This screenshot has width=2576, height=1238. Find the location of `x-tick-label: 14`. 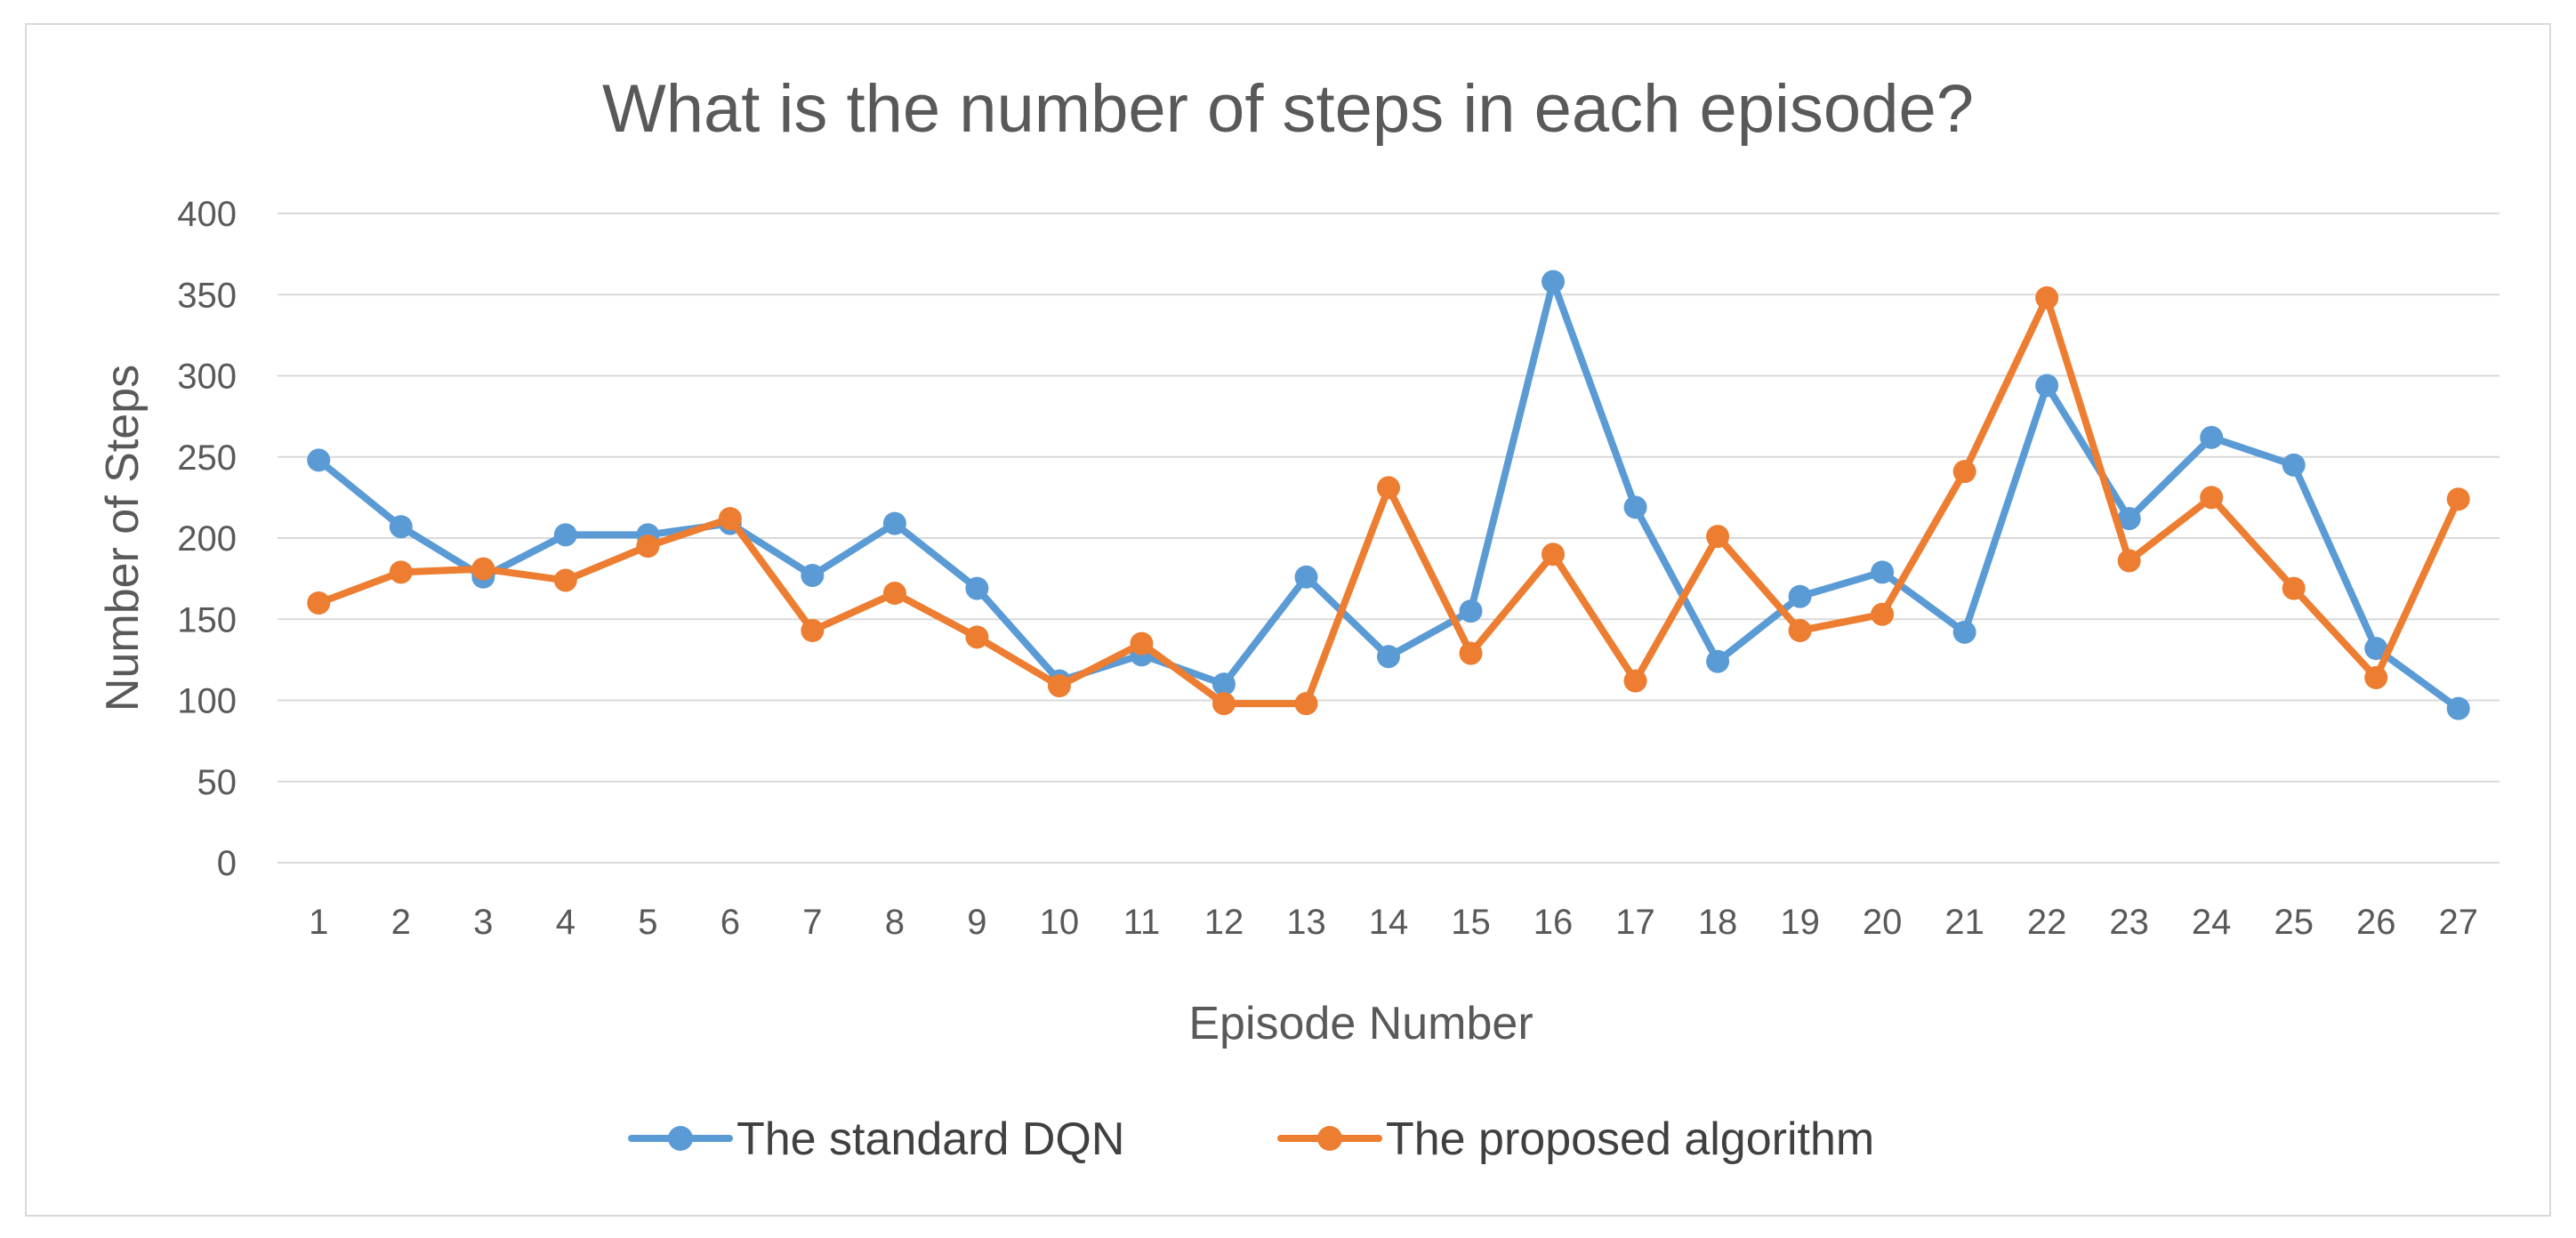

x-tick-label: 14 is located at coordinates (1389, 923).